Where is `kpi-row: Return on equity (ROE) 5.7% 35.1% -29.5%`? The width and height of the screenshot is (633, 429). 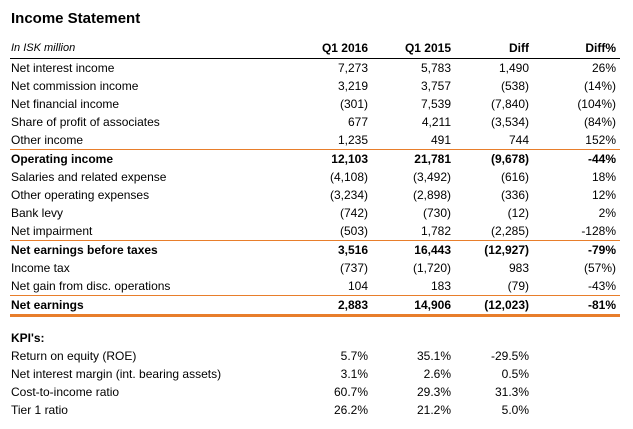
kpi-row: Return on equity (ROE) 5.7% 35.1% -29.5% is located at coordinates (315, 356).